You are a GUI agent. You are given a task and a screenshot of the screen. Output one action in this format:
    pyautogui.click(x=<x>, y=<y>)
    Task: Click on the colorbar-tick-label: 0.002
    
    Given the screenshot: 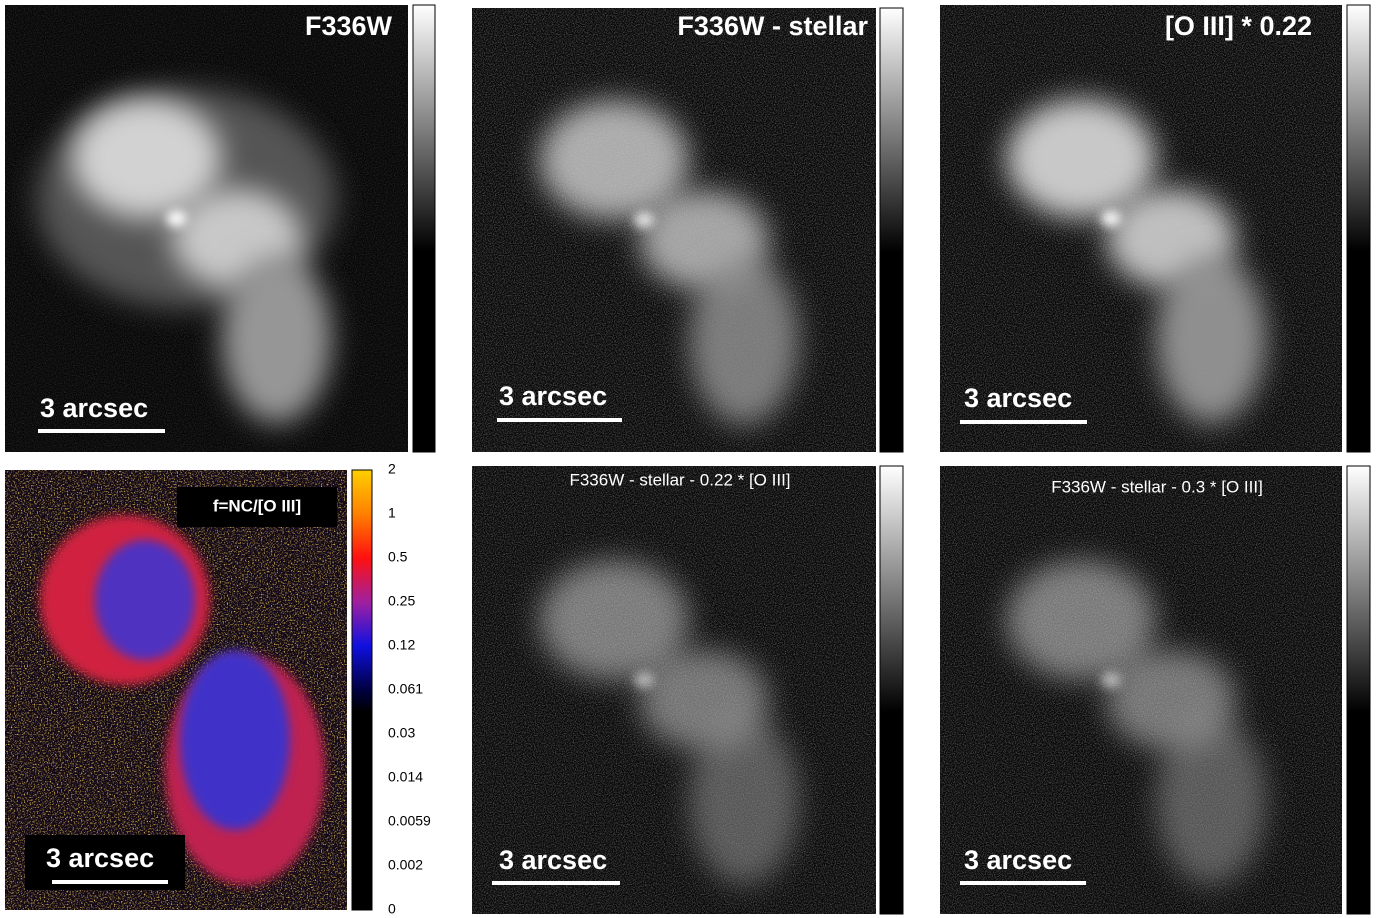 What is the action you would take?
    pyautogui.click(x=405, y=865)
    